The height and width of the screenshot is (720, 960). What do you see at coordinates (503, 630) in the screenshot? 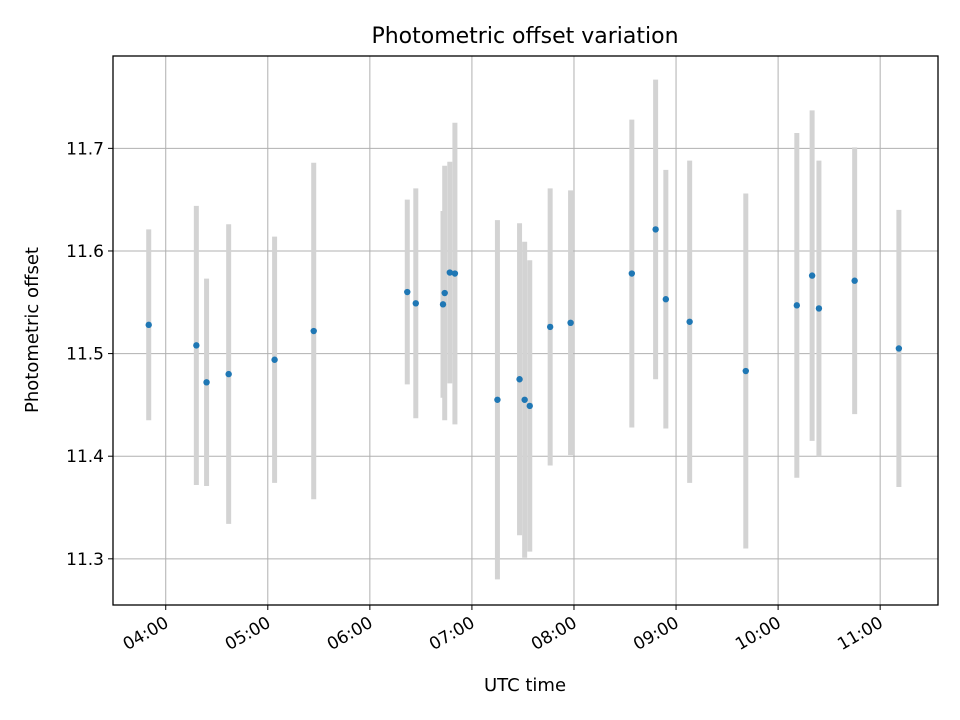
I see `x-axis-ticks: 04:00 05:00 06:00 07:00 08:00 09:00 10:00 11:00` at bounding box center [503, 630].